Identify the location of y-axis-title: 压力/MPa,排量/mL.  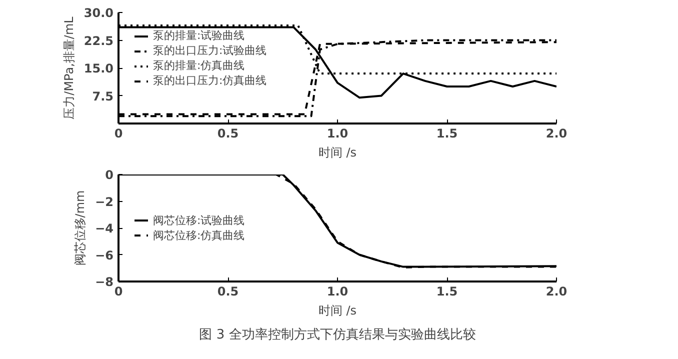
(69, 68).